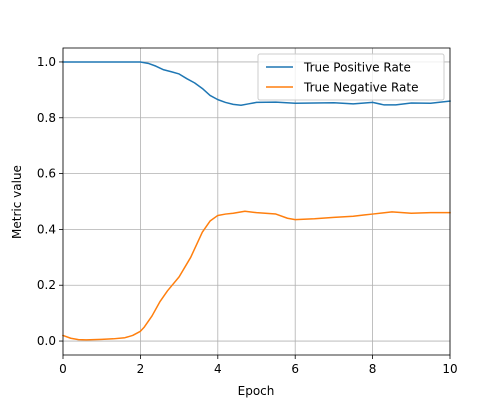 The image size is (500, 404). I want to click on legend-items: True Positive Rate True Negative Rate, so click(342, 78).